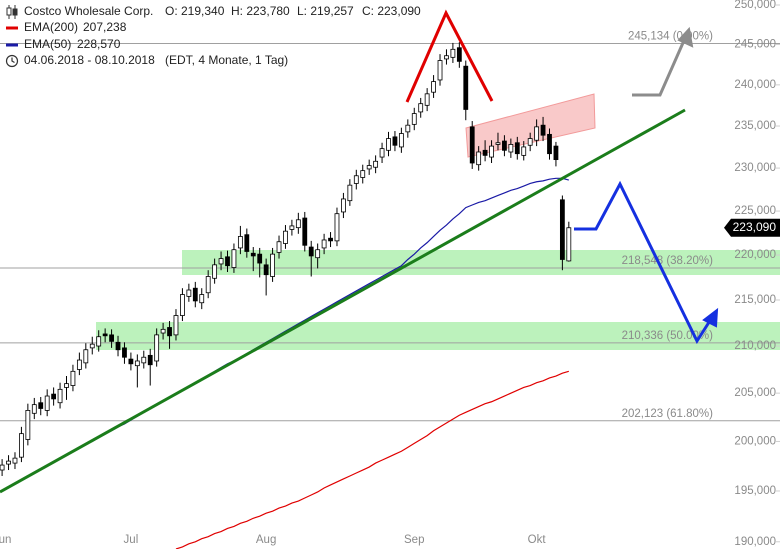 The width and height of the screenshot is (780, 549). Describe the element at coordinates (266, 540) in the screenshot. I see `x-tick-label: Aug` at that location.